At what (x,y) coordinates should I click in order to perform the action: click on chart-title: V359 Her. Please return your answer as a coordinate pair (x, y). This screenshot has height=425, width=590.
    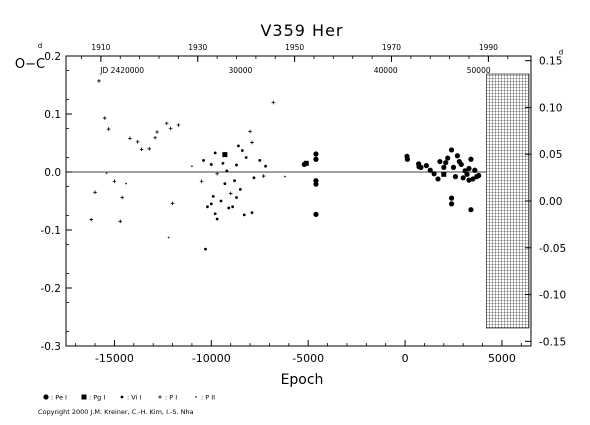
    Looking at the image, I should click on (301, 30).